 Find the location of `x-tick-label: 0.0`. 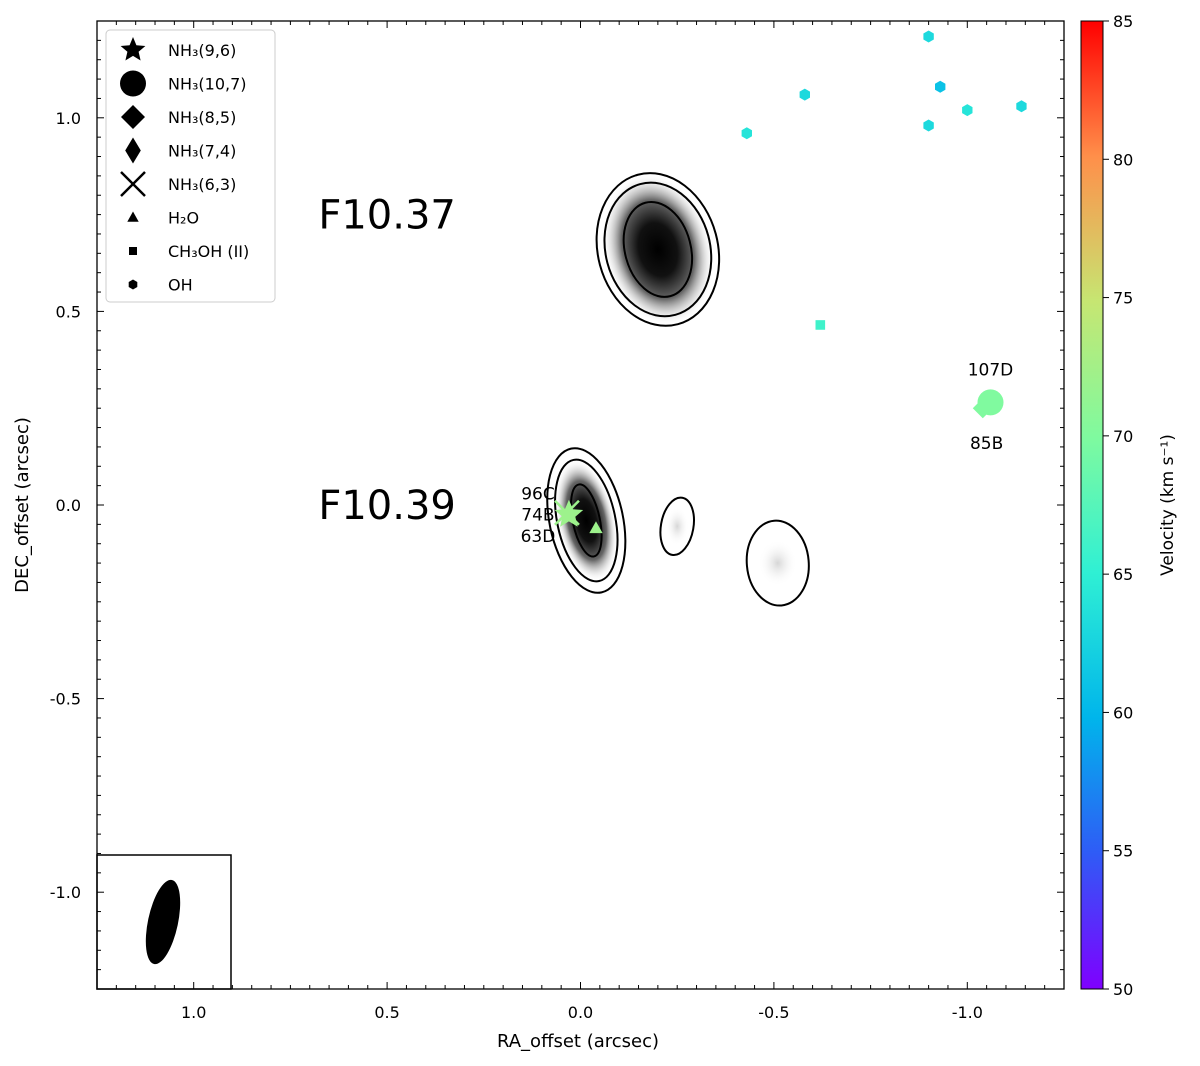

x-tick-label: 0.0 is located at coordinates (580, 1012).